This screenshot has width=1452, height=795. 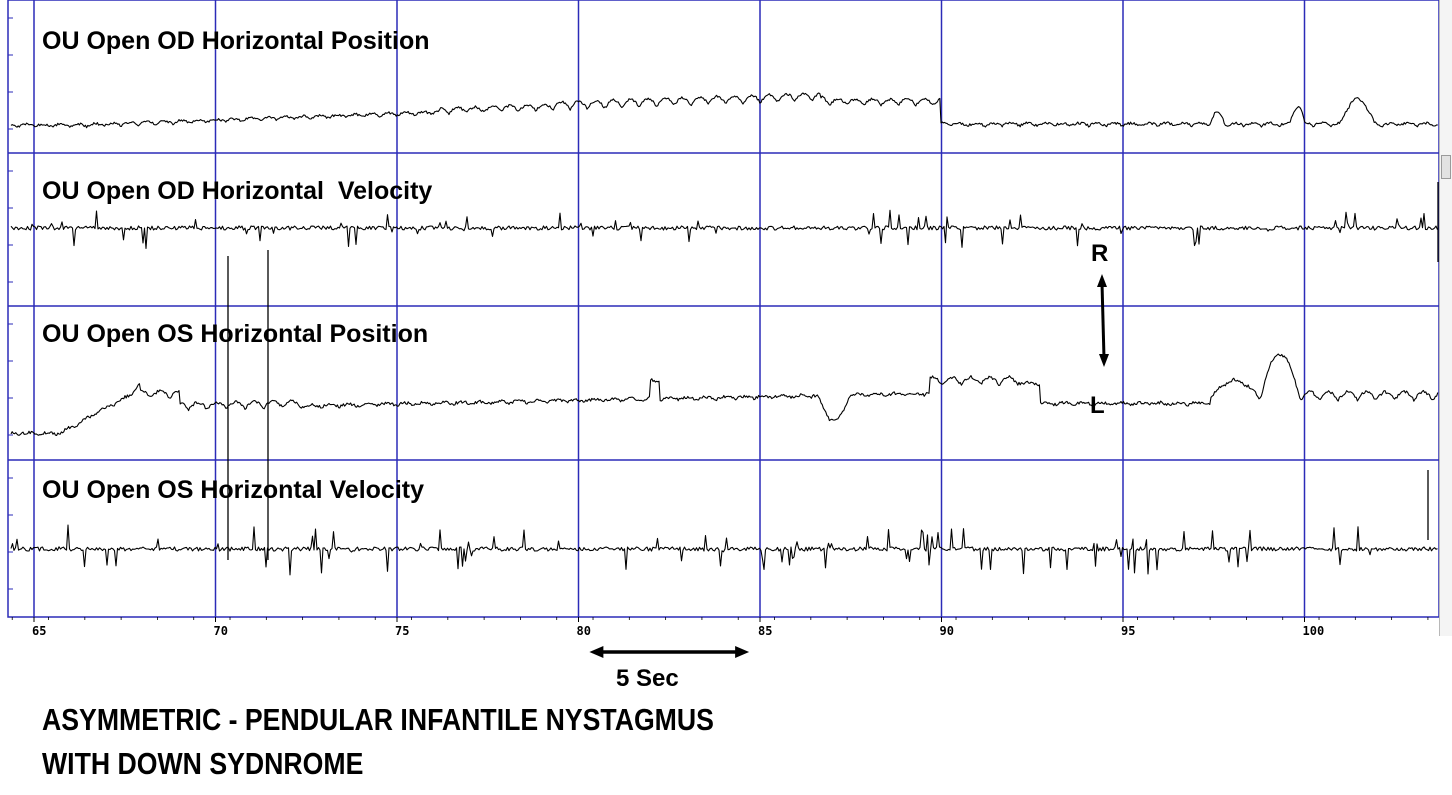 What do you see at coordinates (233, 490) in the screenshot?
I see `panel-title-os-velocity: OU Open OS Horizontal Velocity` at bounding box center [233, 490].